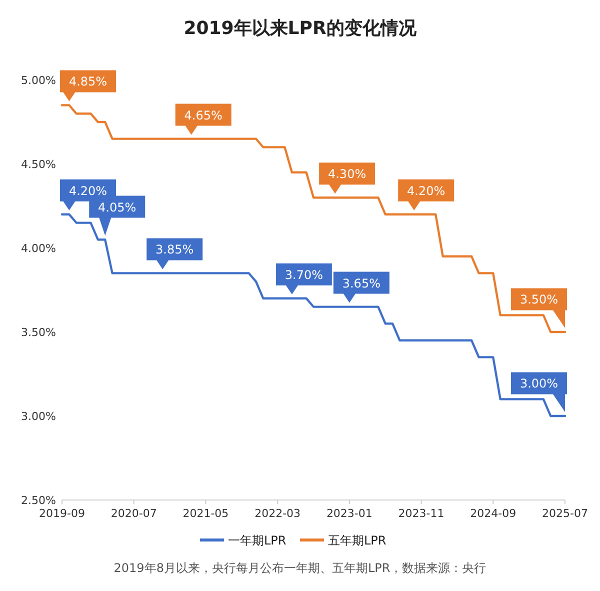  Describe the element at coordinates (117, 207) in the screenshot. I see `annotation: 4.05%` at that location.